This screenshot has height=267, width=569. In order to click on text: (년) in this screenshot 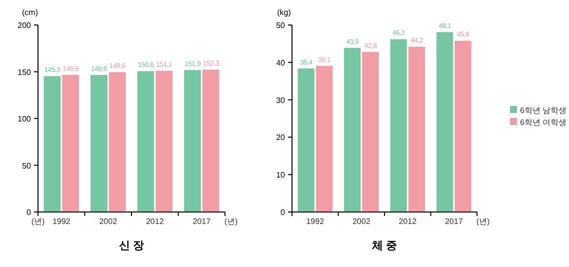, I will do `click(38, 221)`.